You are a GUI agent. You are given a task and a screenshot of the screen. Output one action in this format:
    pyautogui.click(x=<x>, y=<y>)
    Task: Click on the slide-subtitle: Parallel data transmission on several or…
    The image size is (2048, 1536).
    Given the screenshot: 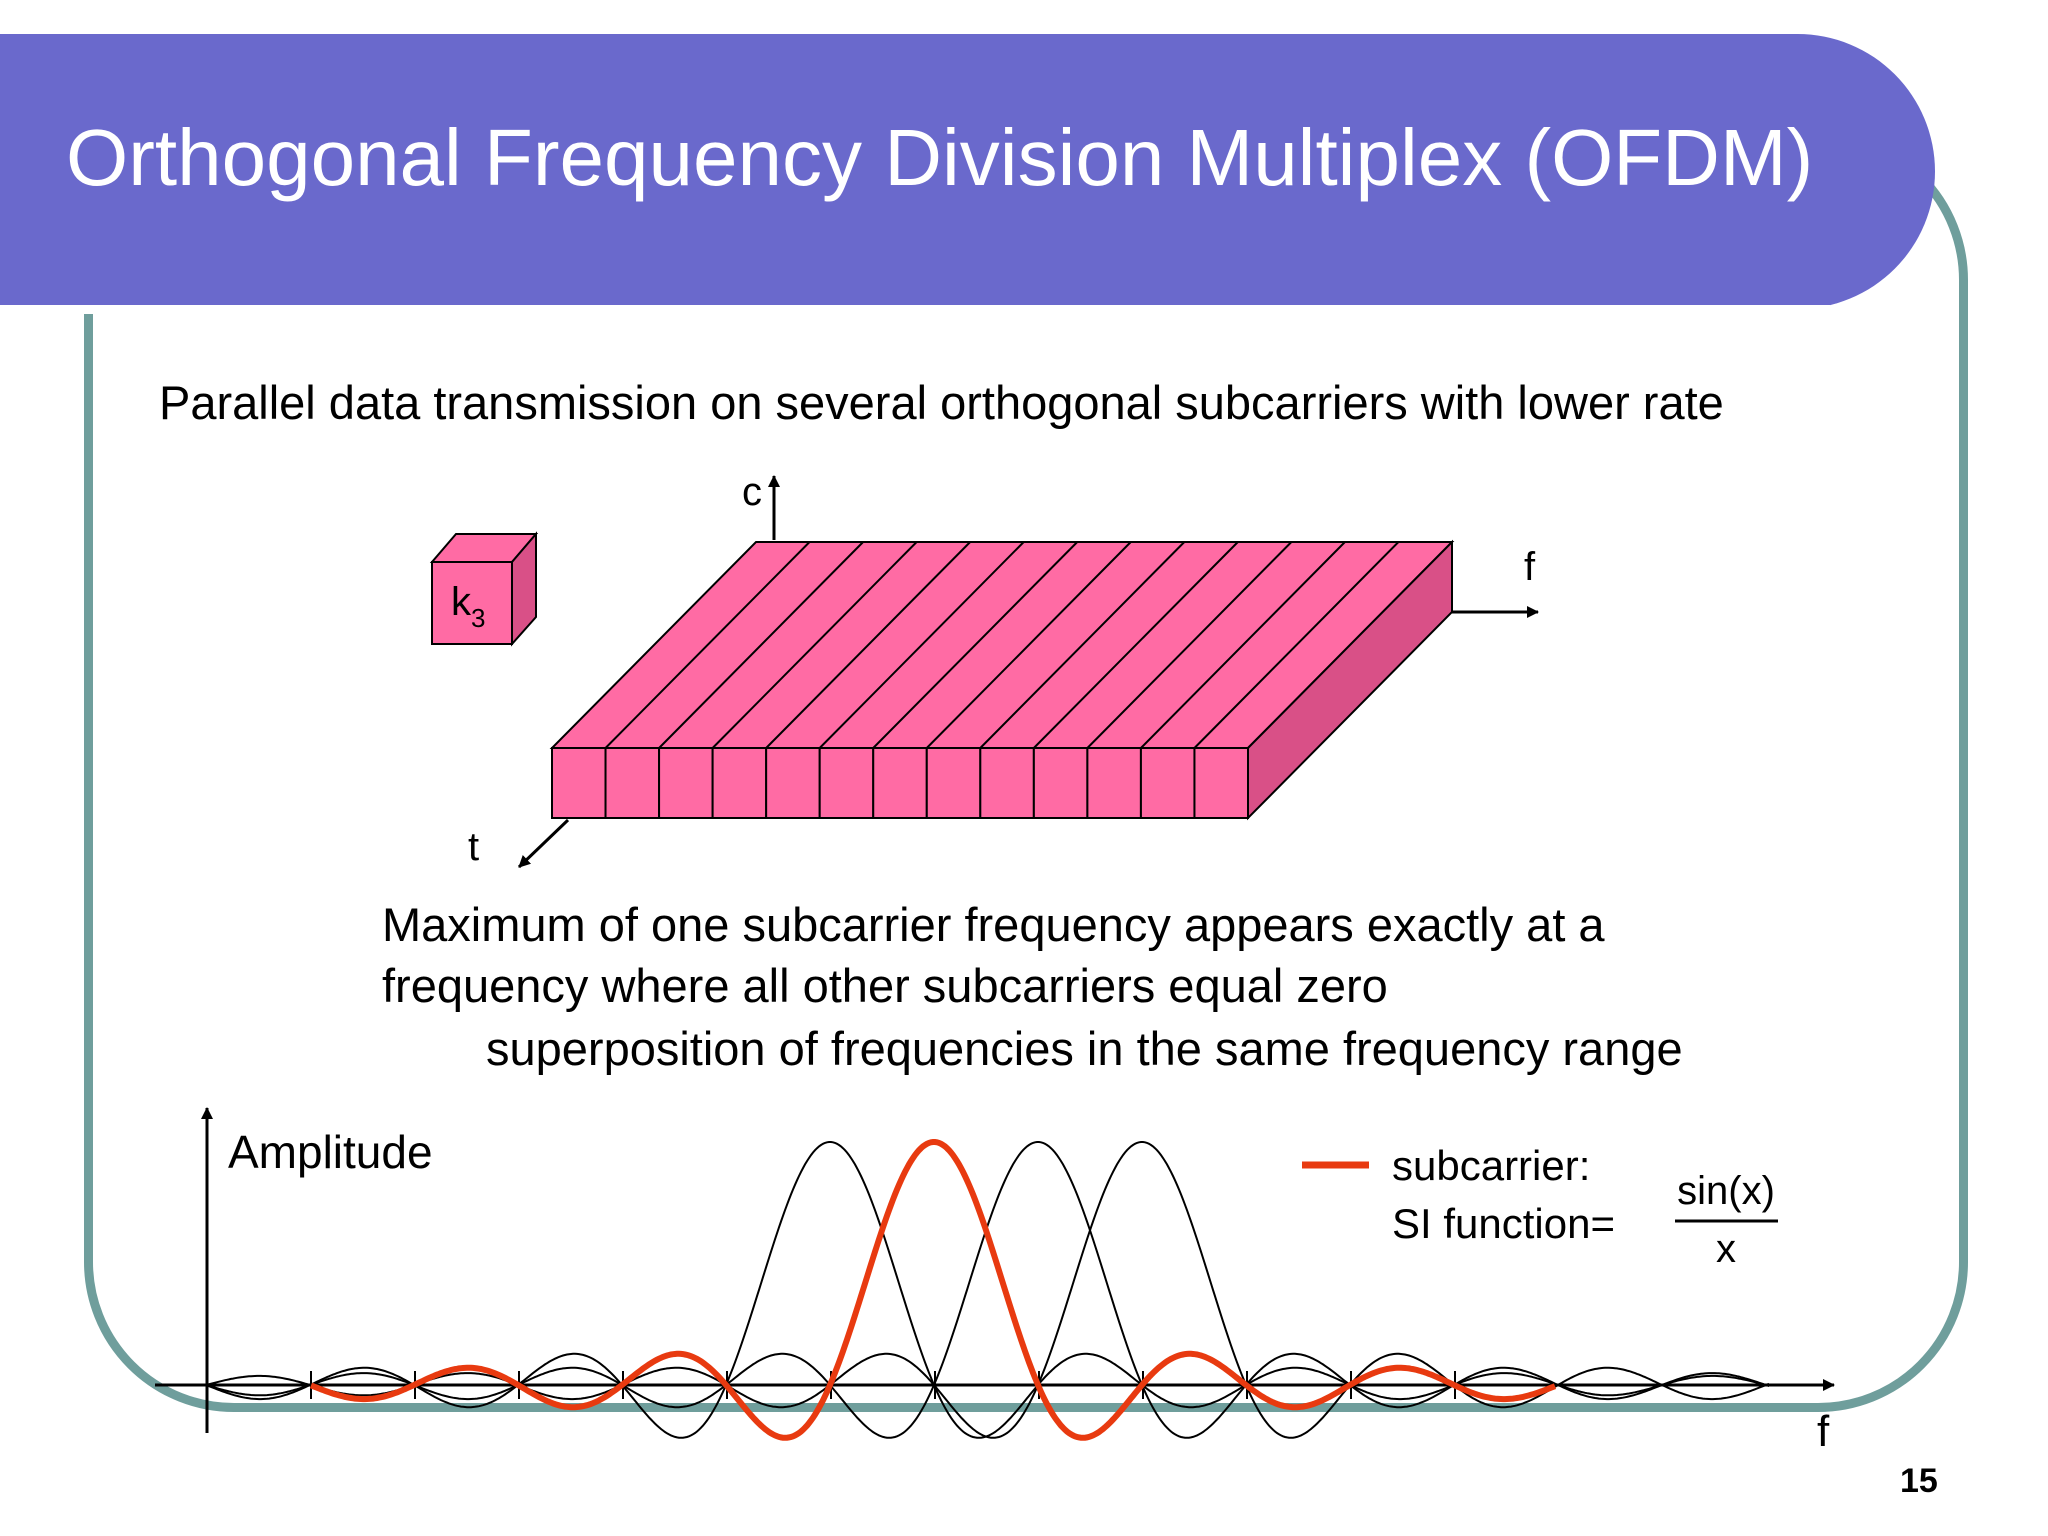 What is the action you would take?
    pyautogui.click(x=941, y=402)
    